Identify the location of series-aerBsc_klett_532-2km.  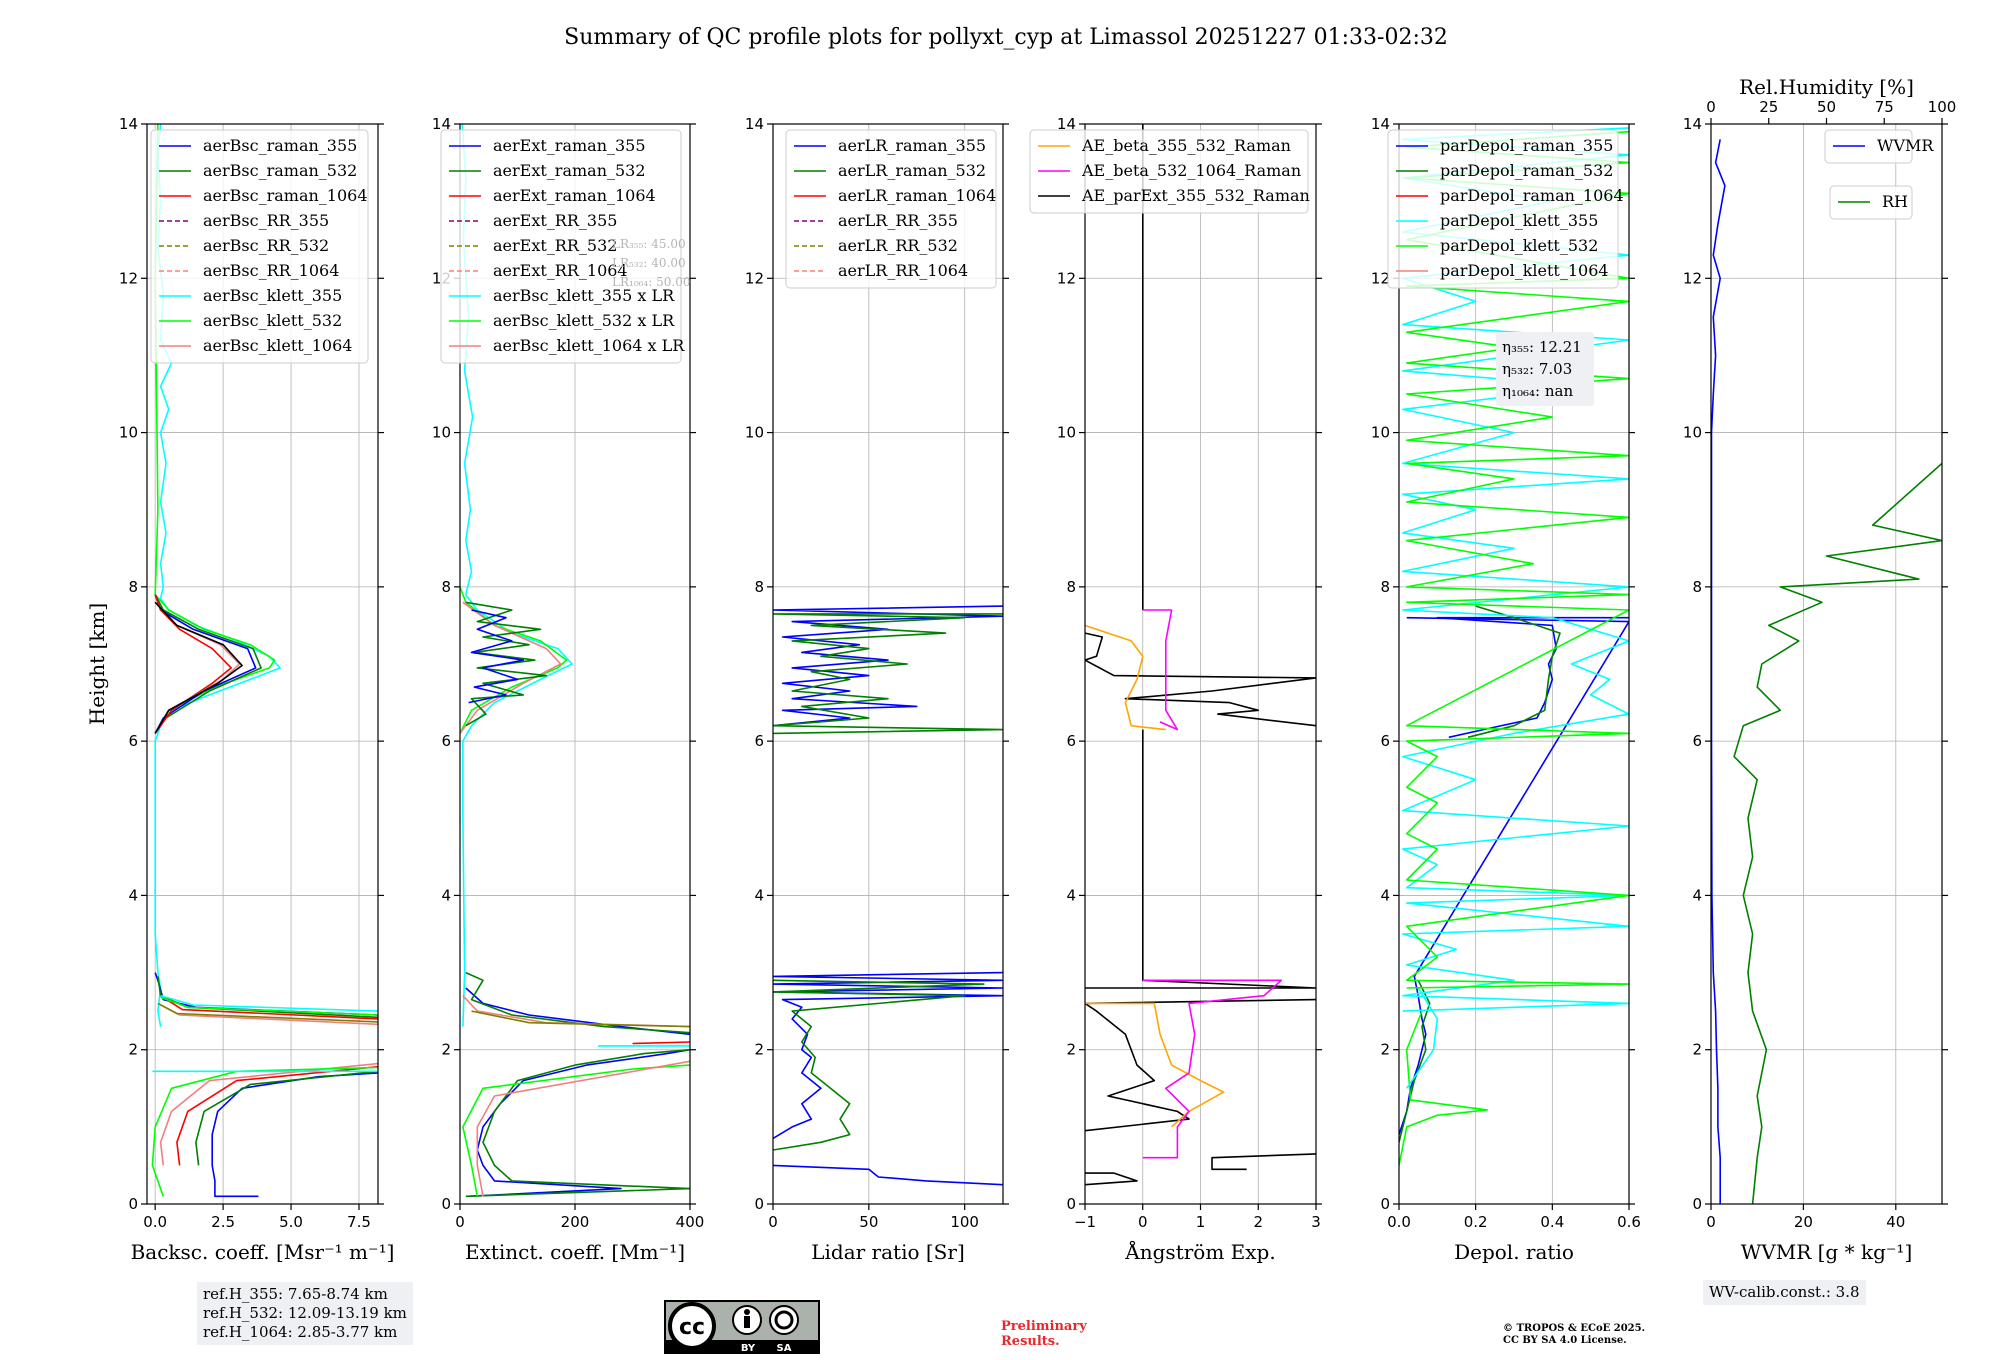
(269, 1006).